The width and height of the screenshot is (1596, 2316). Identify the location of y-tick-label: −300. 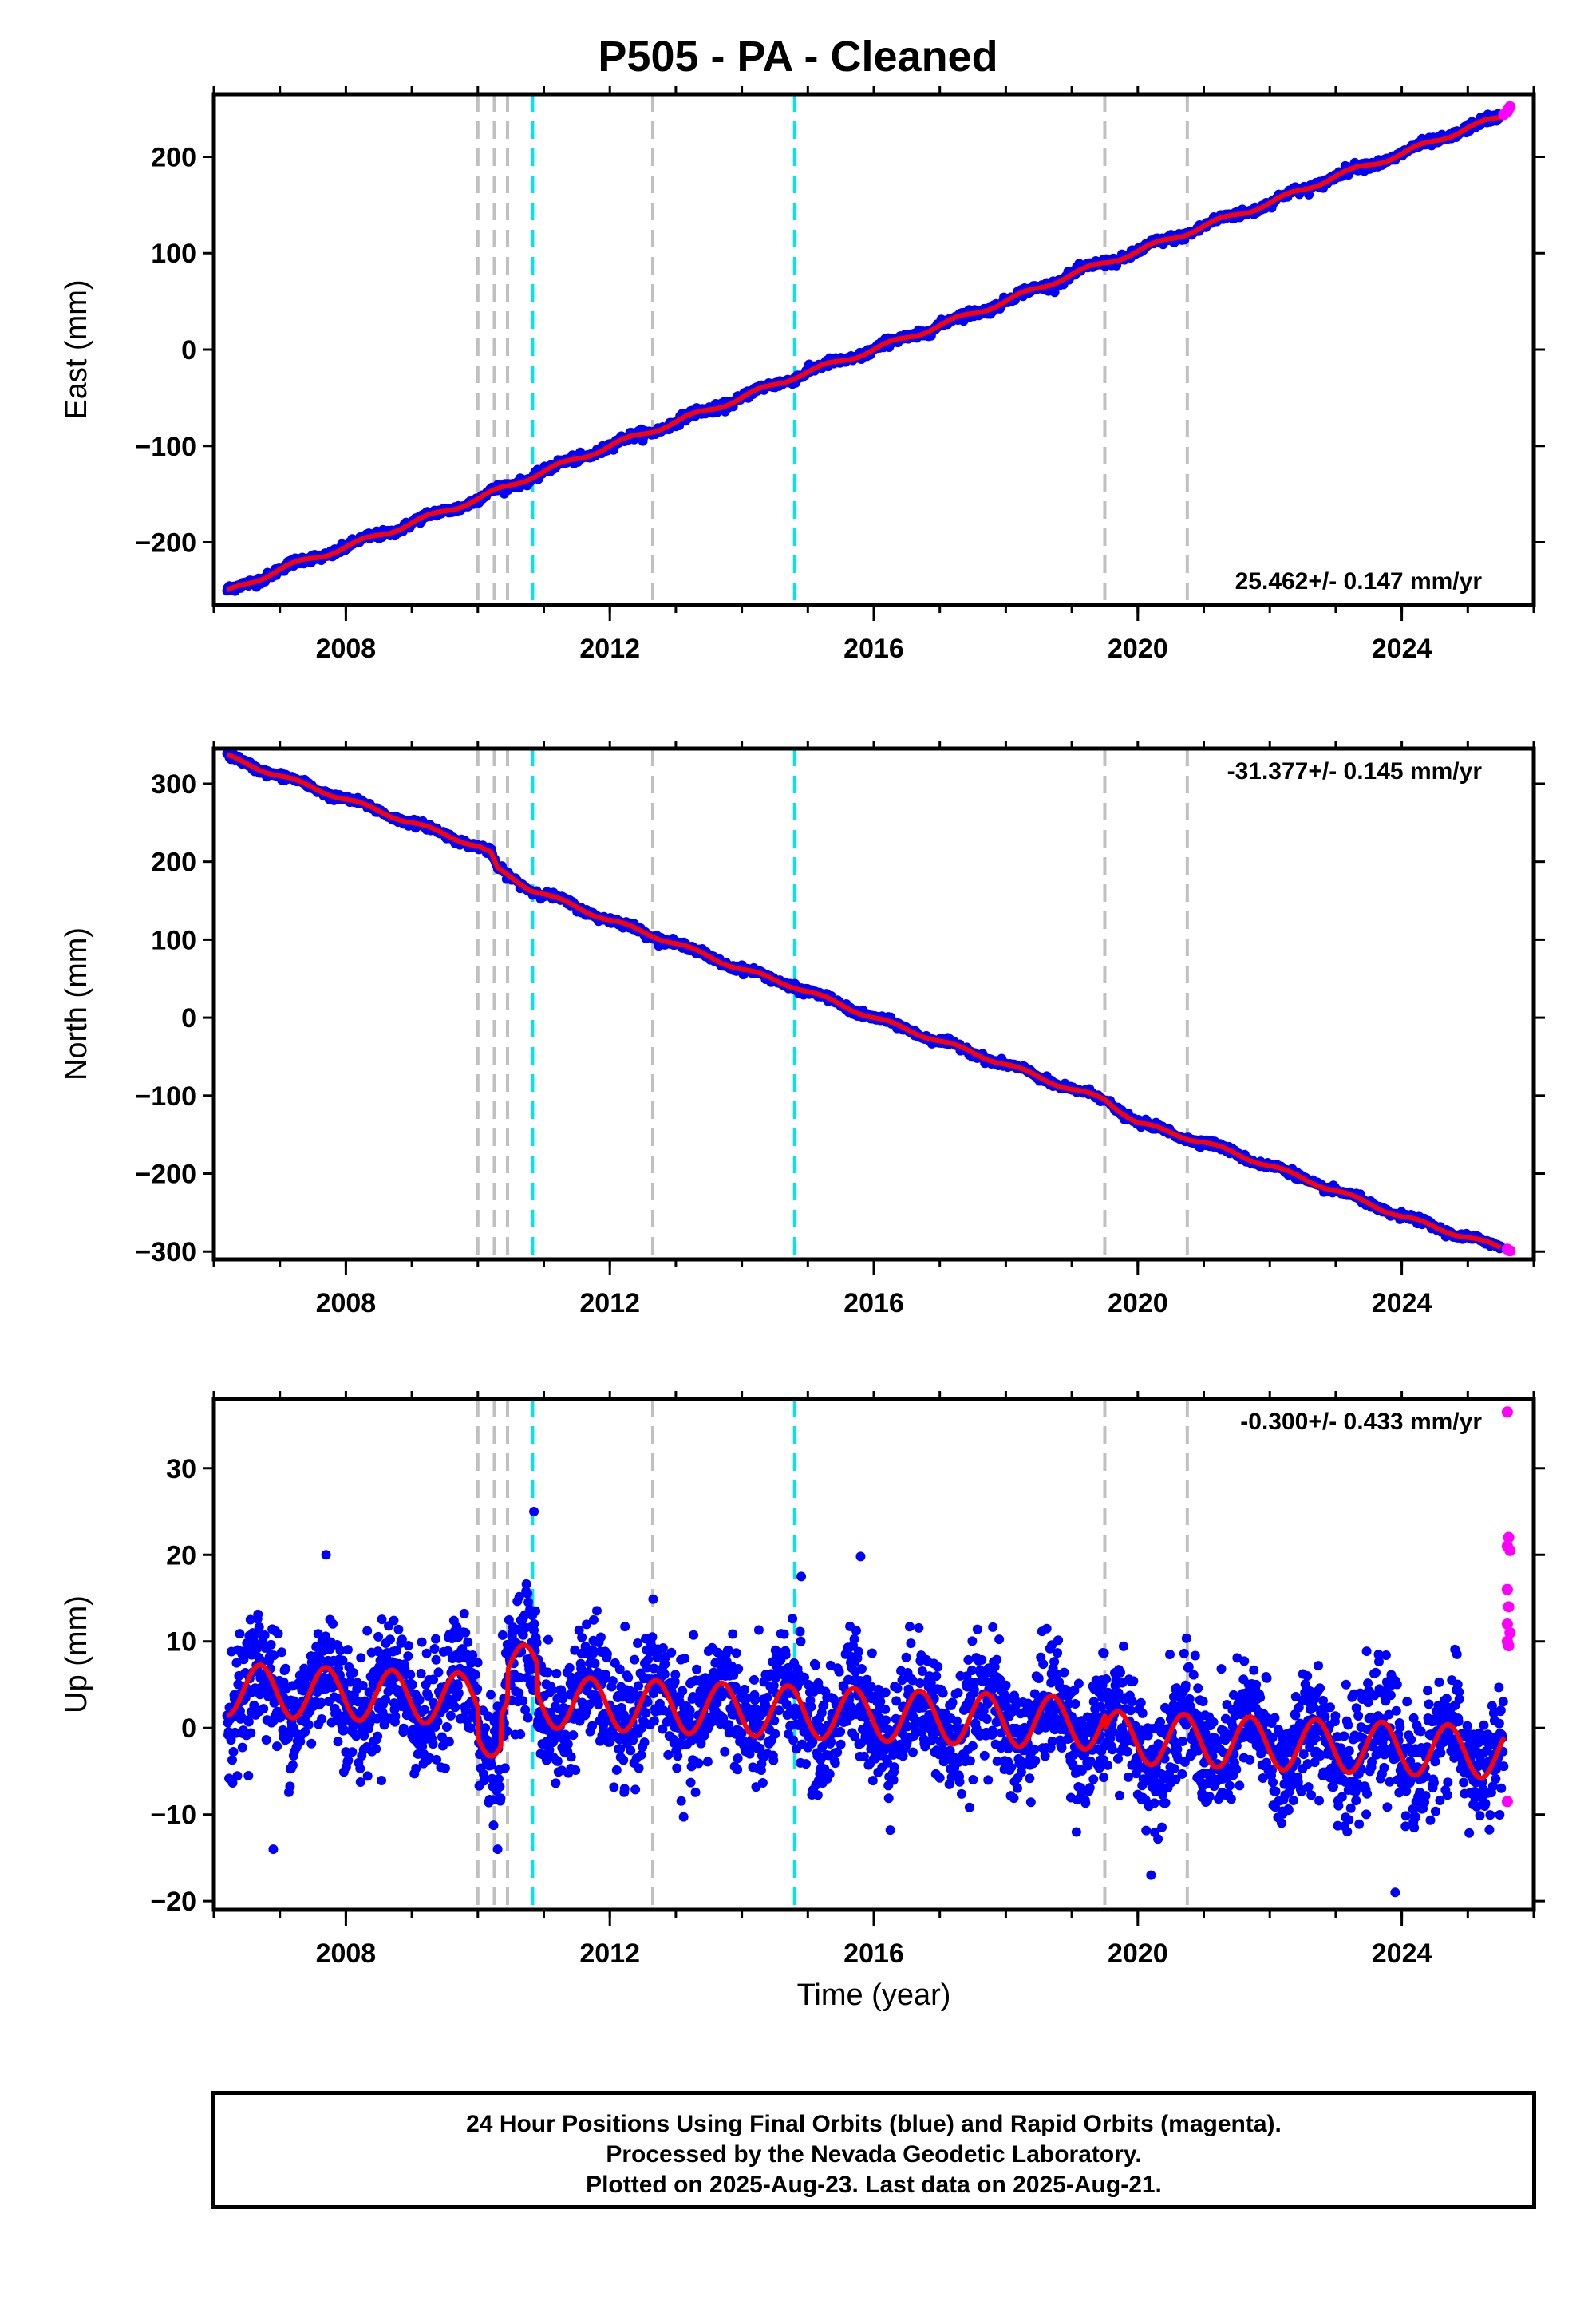
(165, 1252).